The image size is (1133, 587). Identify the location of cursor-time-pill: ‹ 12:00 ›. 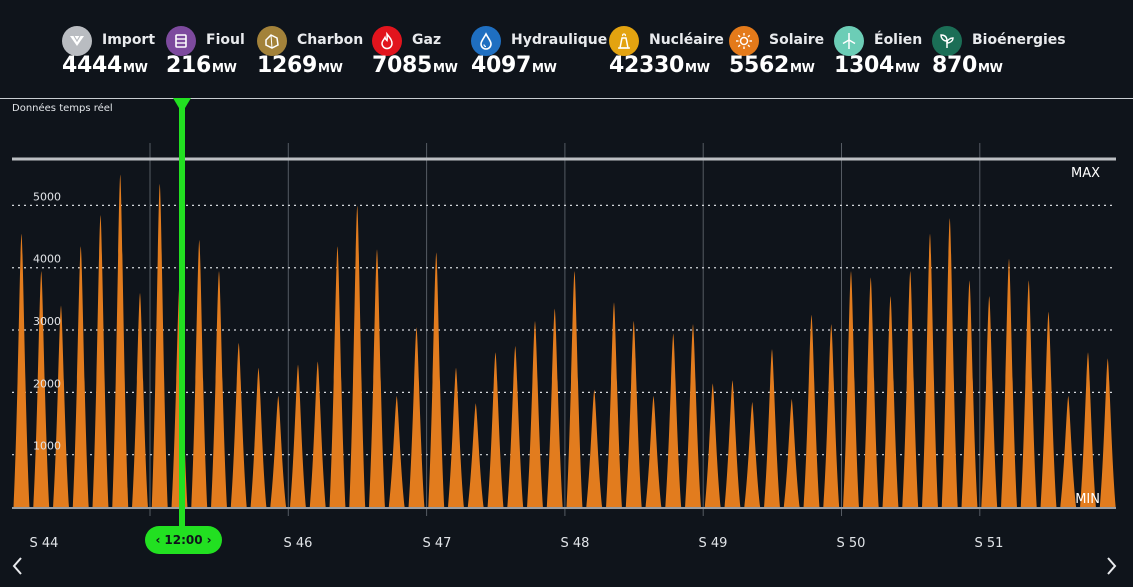
(183, 540).